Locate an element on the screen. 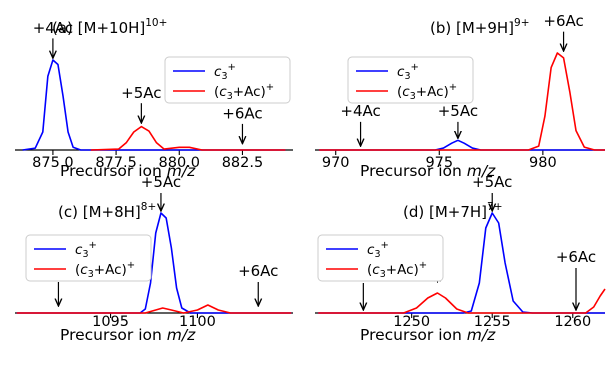 The width and height of the screenshot is (613, 372). panel-title: (c) [M+8H]8+ is located at coordinates (107, 211).